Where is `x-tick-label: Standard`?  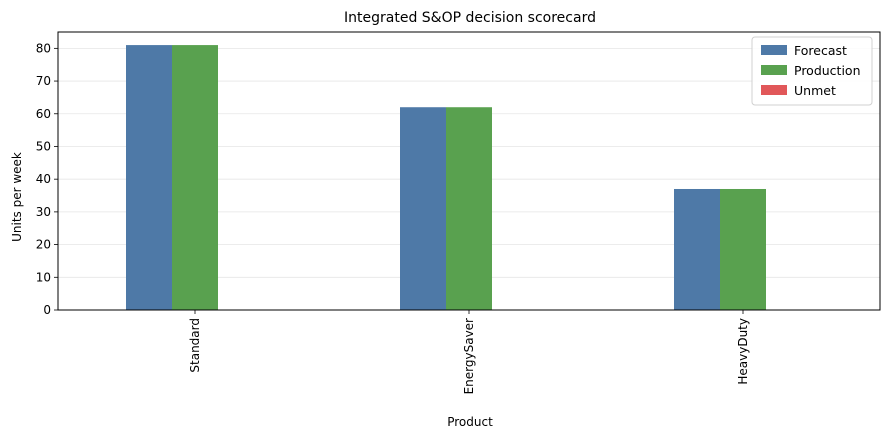
x-tick-label: Standard is located at coordinates (195, 345).